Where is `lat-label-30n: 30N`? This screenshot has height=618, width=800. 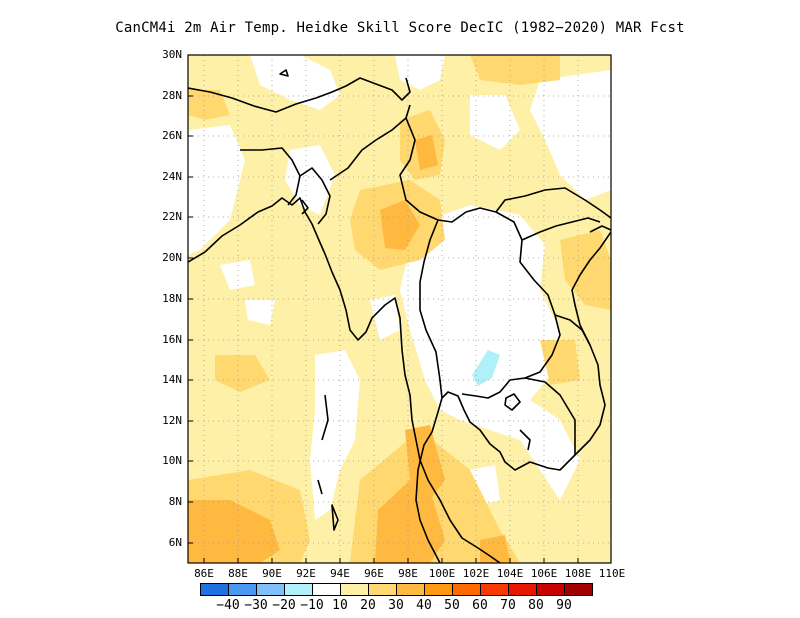
lat-label-30n: 30N is located at coordinates (172, 54).